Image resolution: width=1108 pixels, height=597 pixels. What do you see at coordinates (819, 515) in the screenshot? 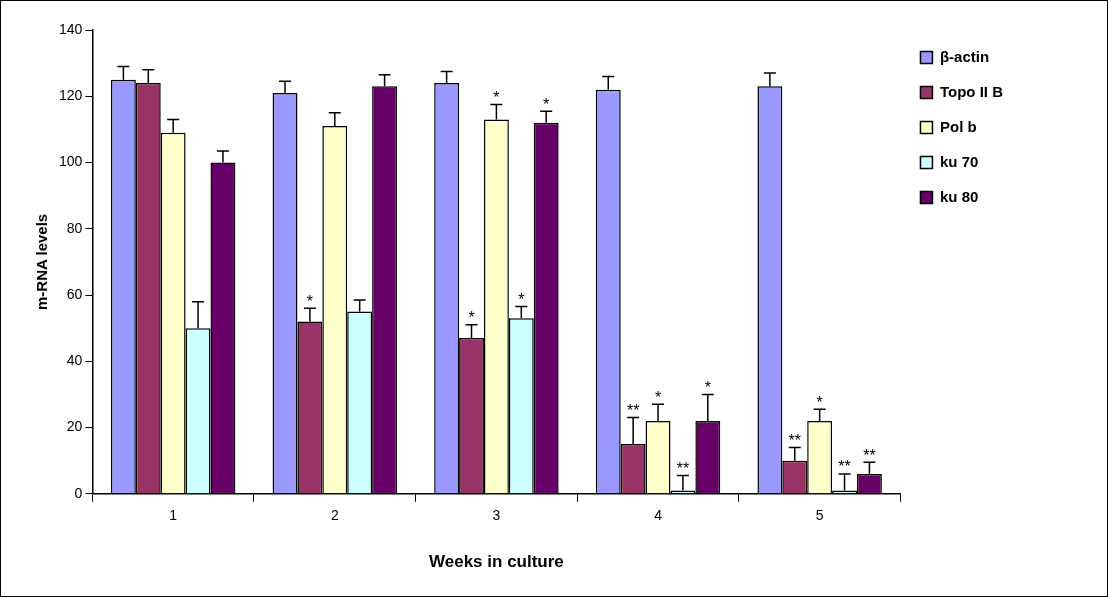
I see `x-tick-label: 5` at bounding box center [819, 515].